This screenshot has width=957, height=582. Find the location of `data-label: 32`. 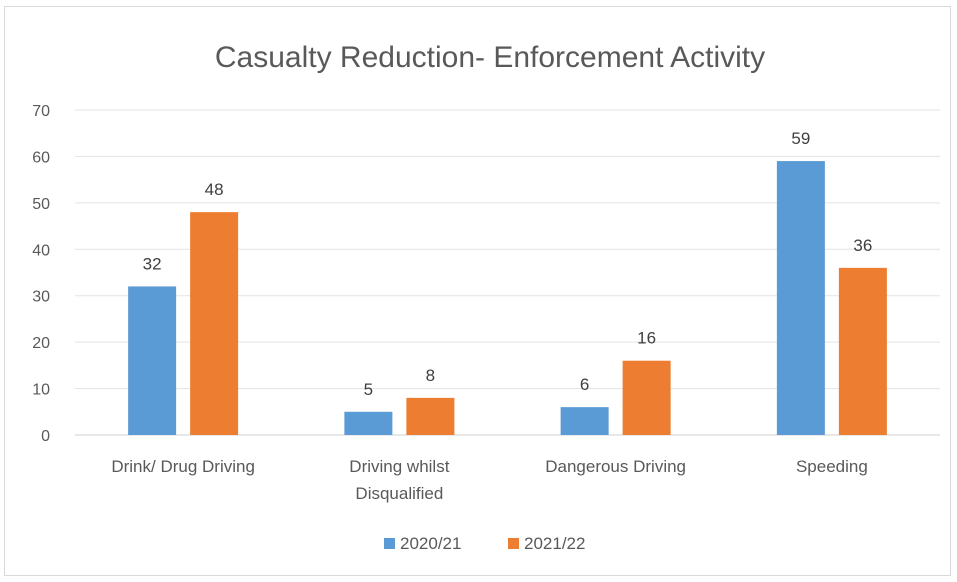

data-label: 32 is located at coordinates (152, 263).